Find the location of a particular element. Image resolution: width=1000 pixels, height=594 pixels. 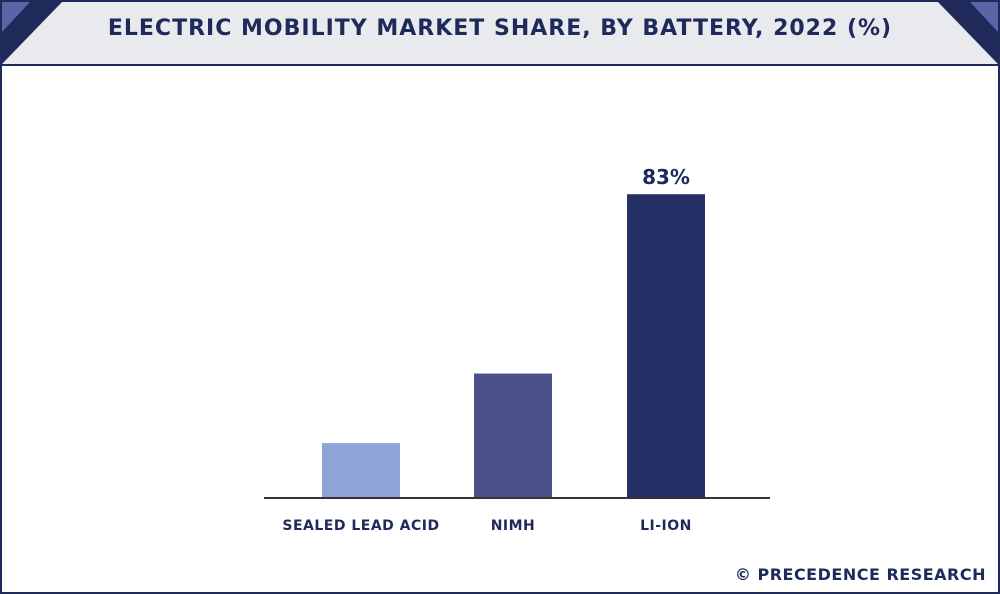

header-left-corner-decoration is located at coordinates (32, 33).